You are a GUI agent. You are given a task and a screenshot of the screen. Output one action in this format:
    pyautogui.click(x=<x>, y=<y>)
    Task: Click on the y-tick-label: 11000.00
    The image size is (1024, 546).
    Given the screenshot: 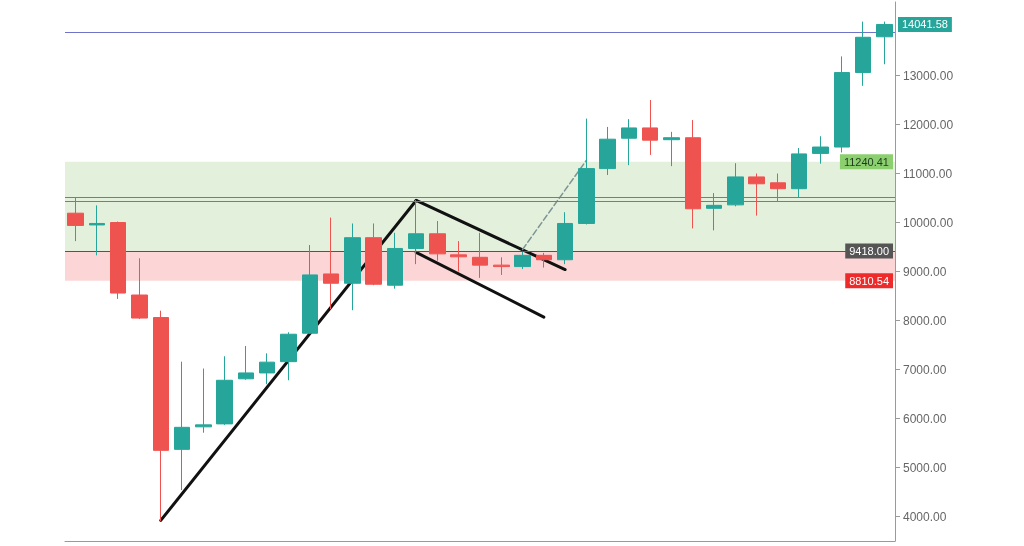 What is the action you would take?
    pyautogui.click(x=928, y=173)
    